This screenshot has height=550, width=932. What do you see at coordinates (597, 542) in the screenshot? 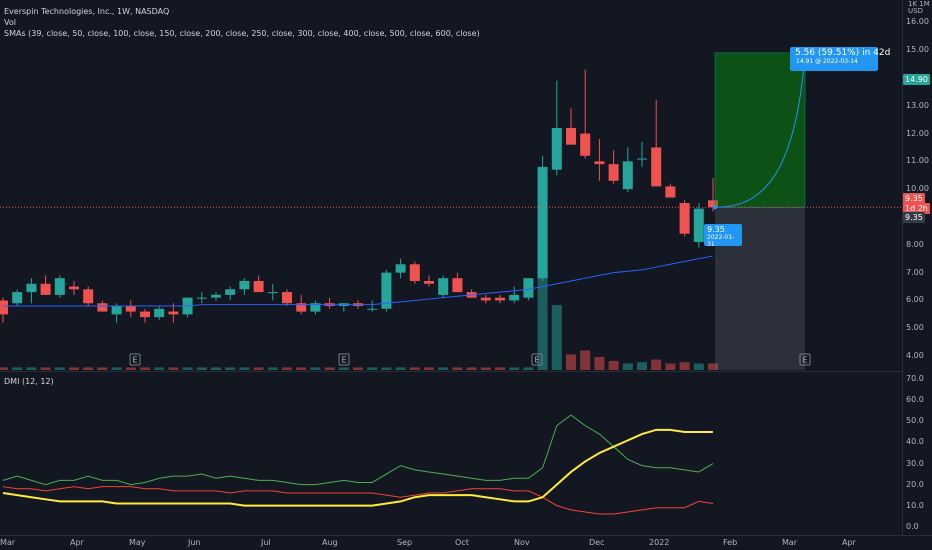
I see `time-tick: Dec` at bounding box center [597, 542].